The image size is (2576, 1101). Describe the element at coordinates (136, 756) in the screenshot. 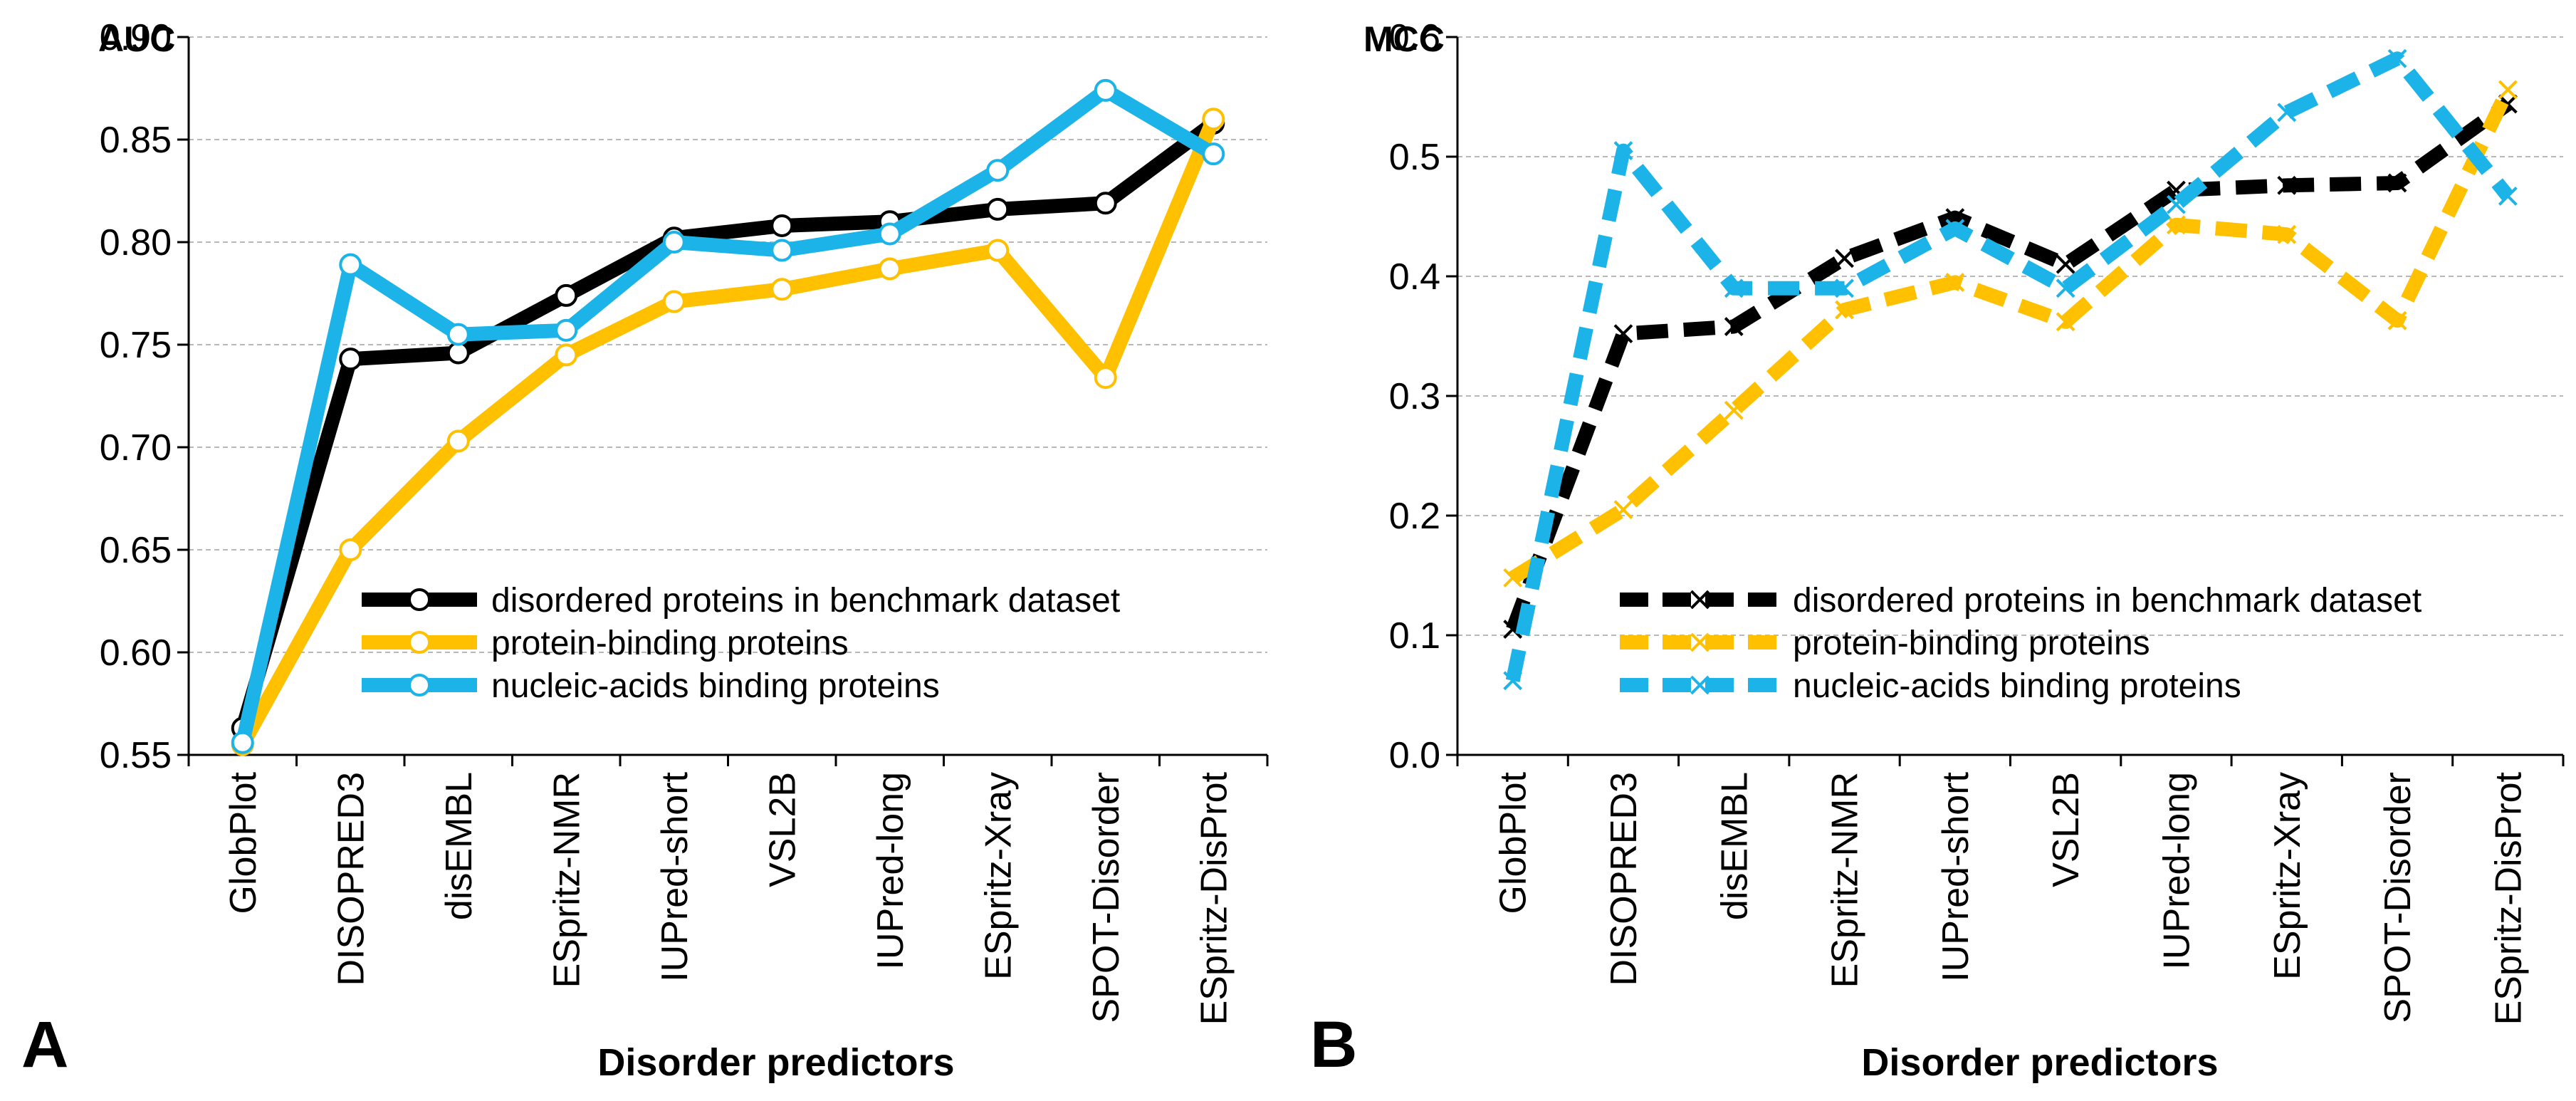

I see `y-tick-label: 0.55` at that location.